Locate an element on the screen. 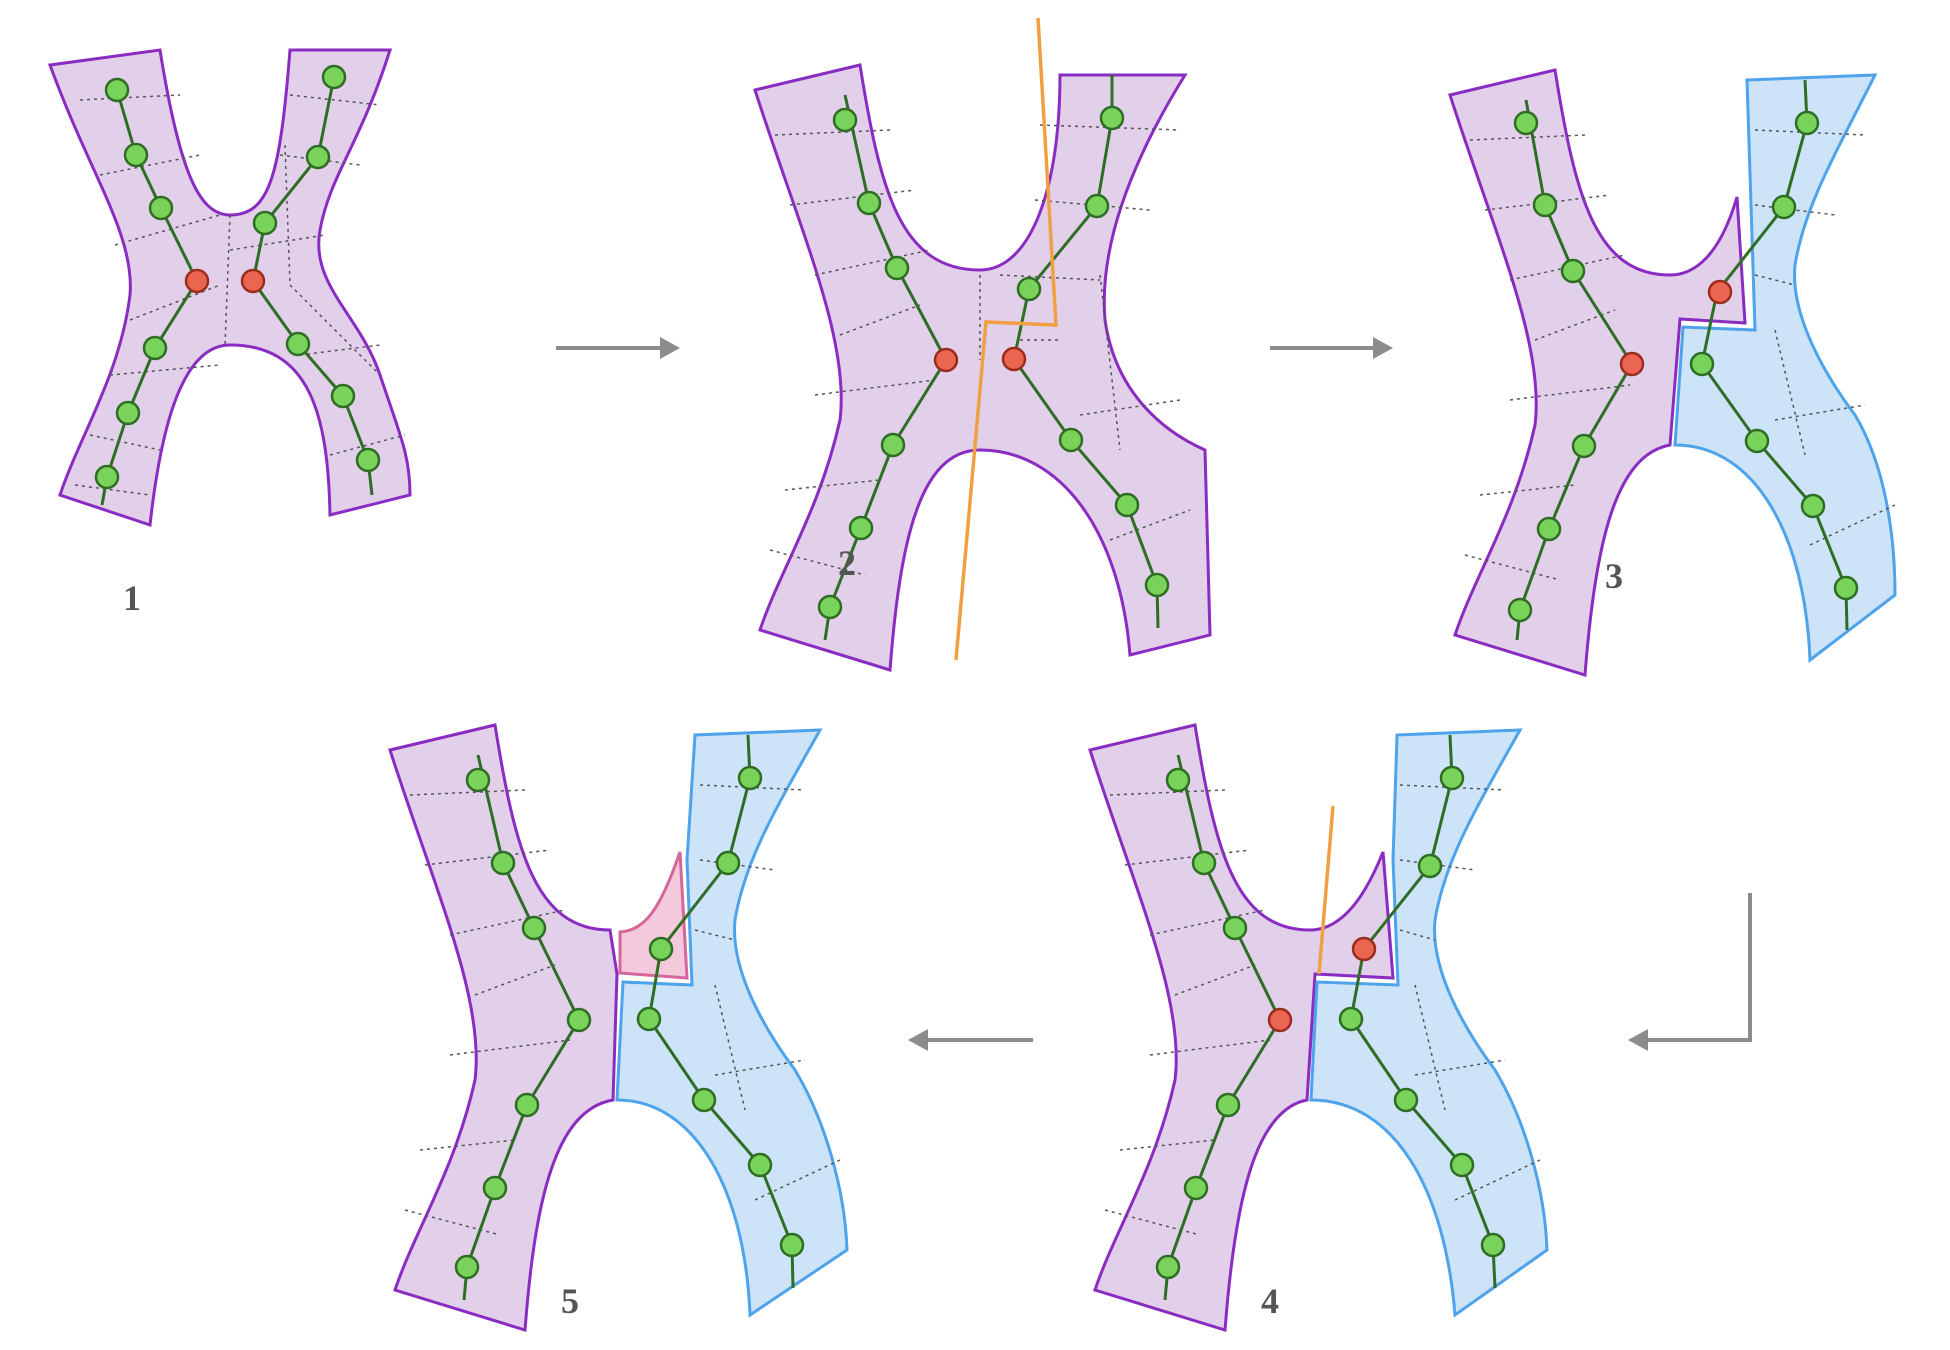 The image size is (1950, 1350). panel-label-2: 2 is located at coordinates (847, 563).